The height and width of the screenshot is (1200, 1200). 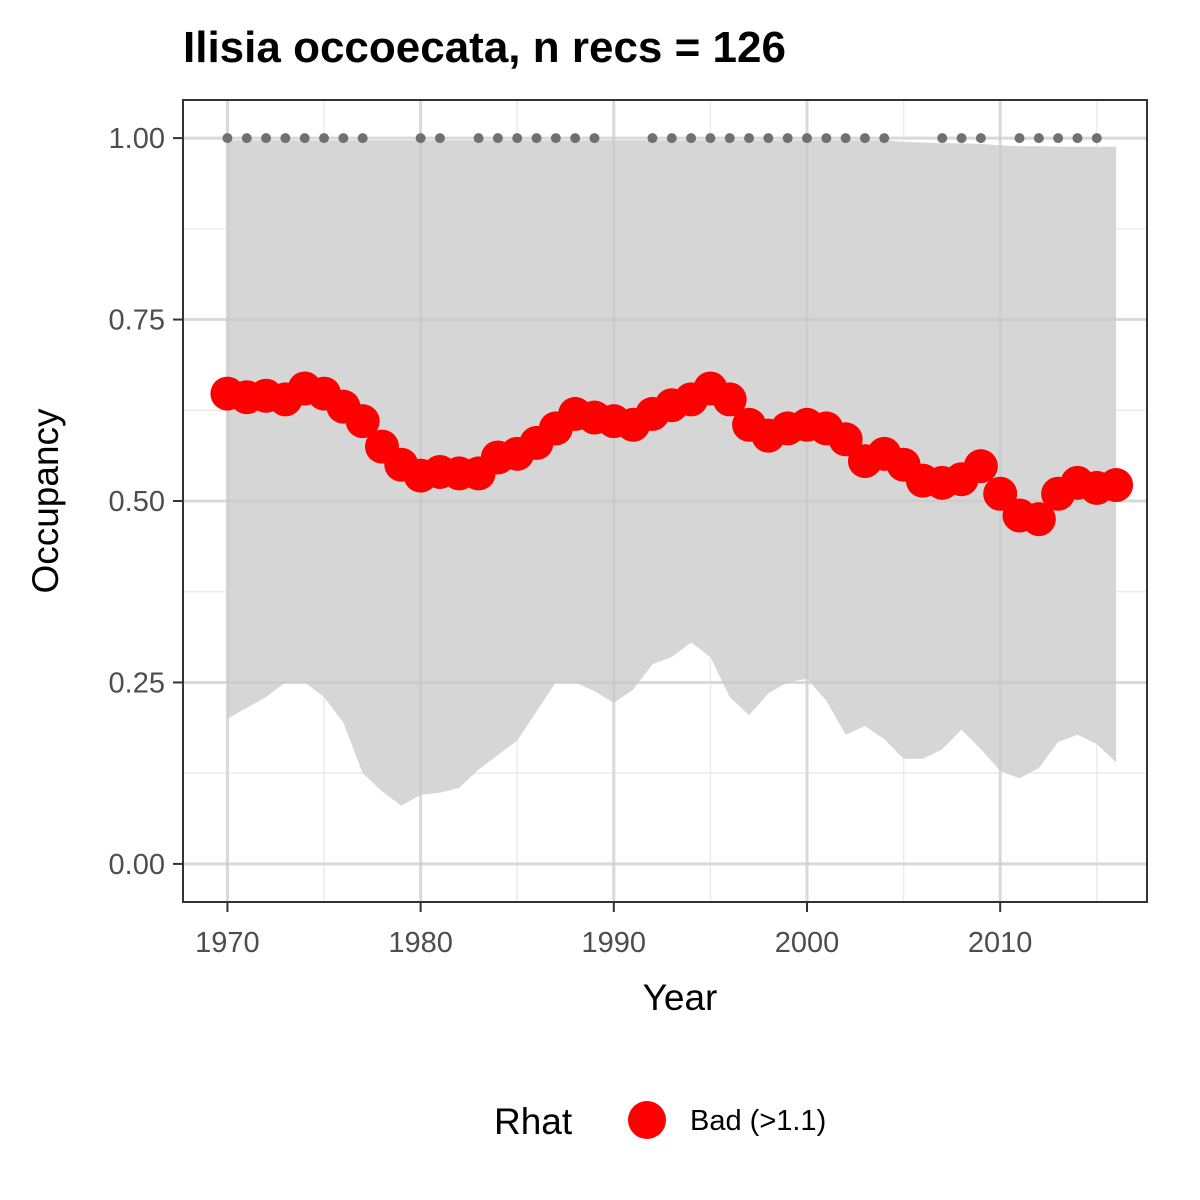 What do you see at coordinates (614, 943) in the screenshot?
I see `x-tick-label: 1990` at bounding box center [614, 943].